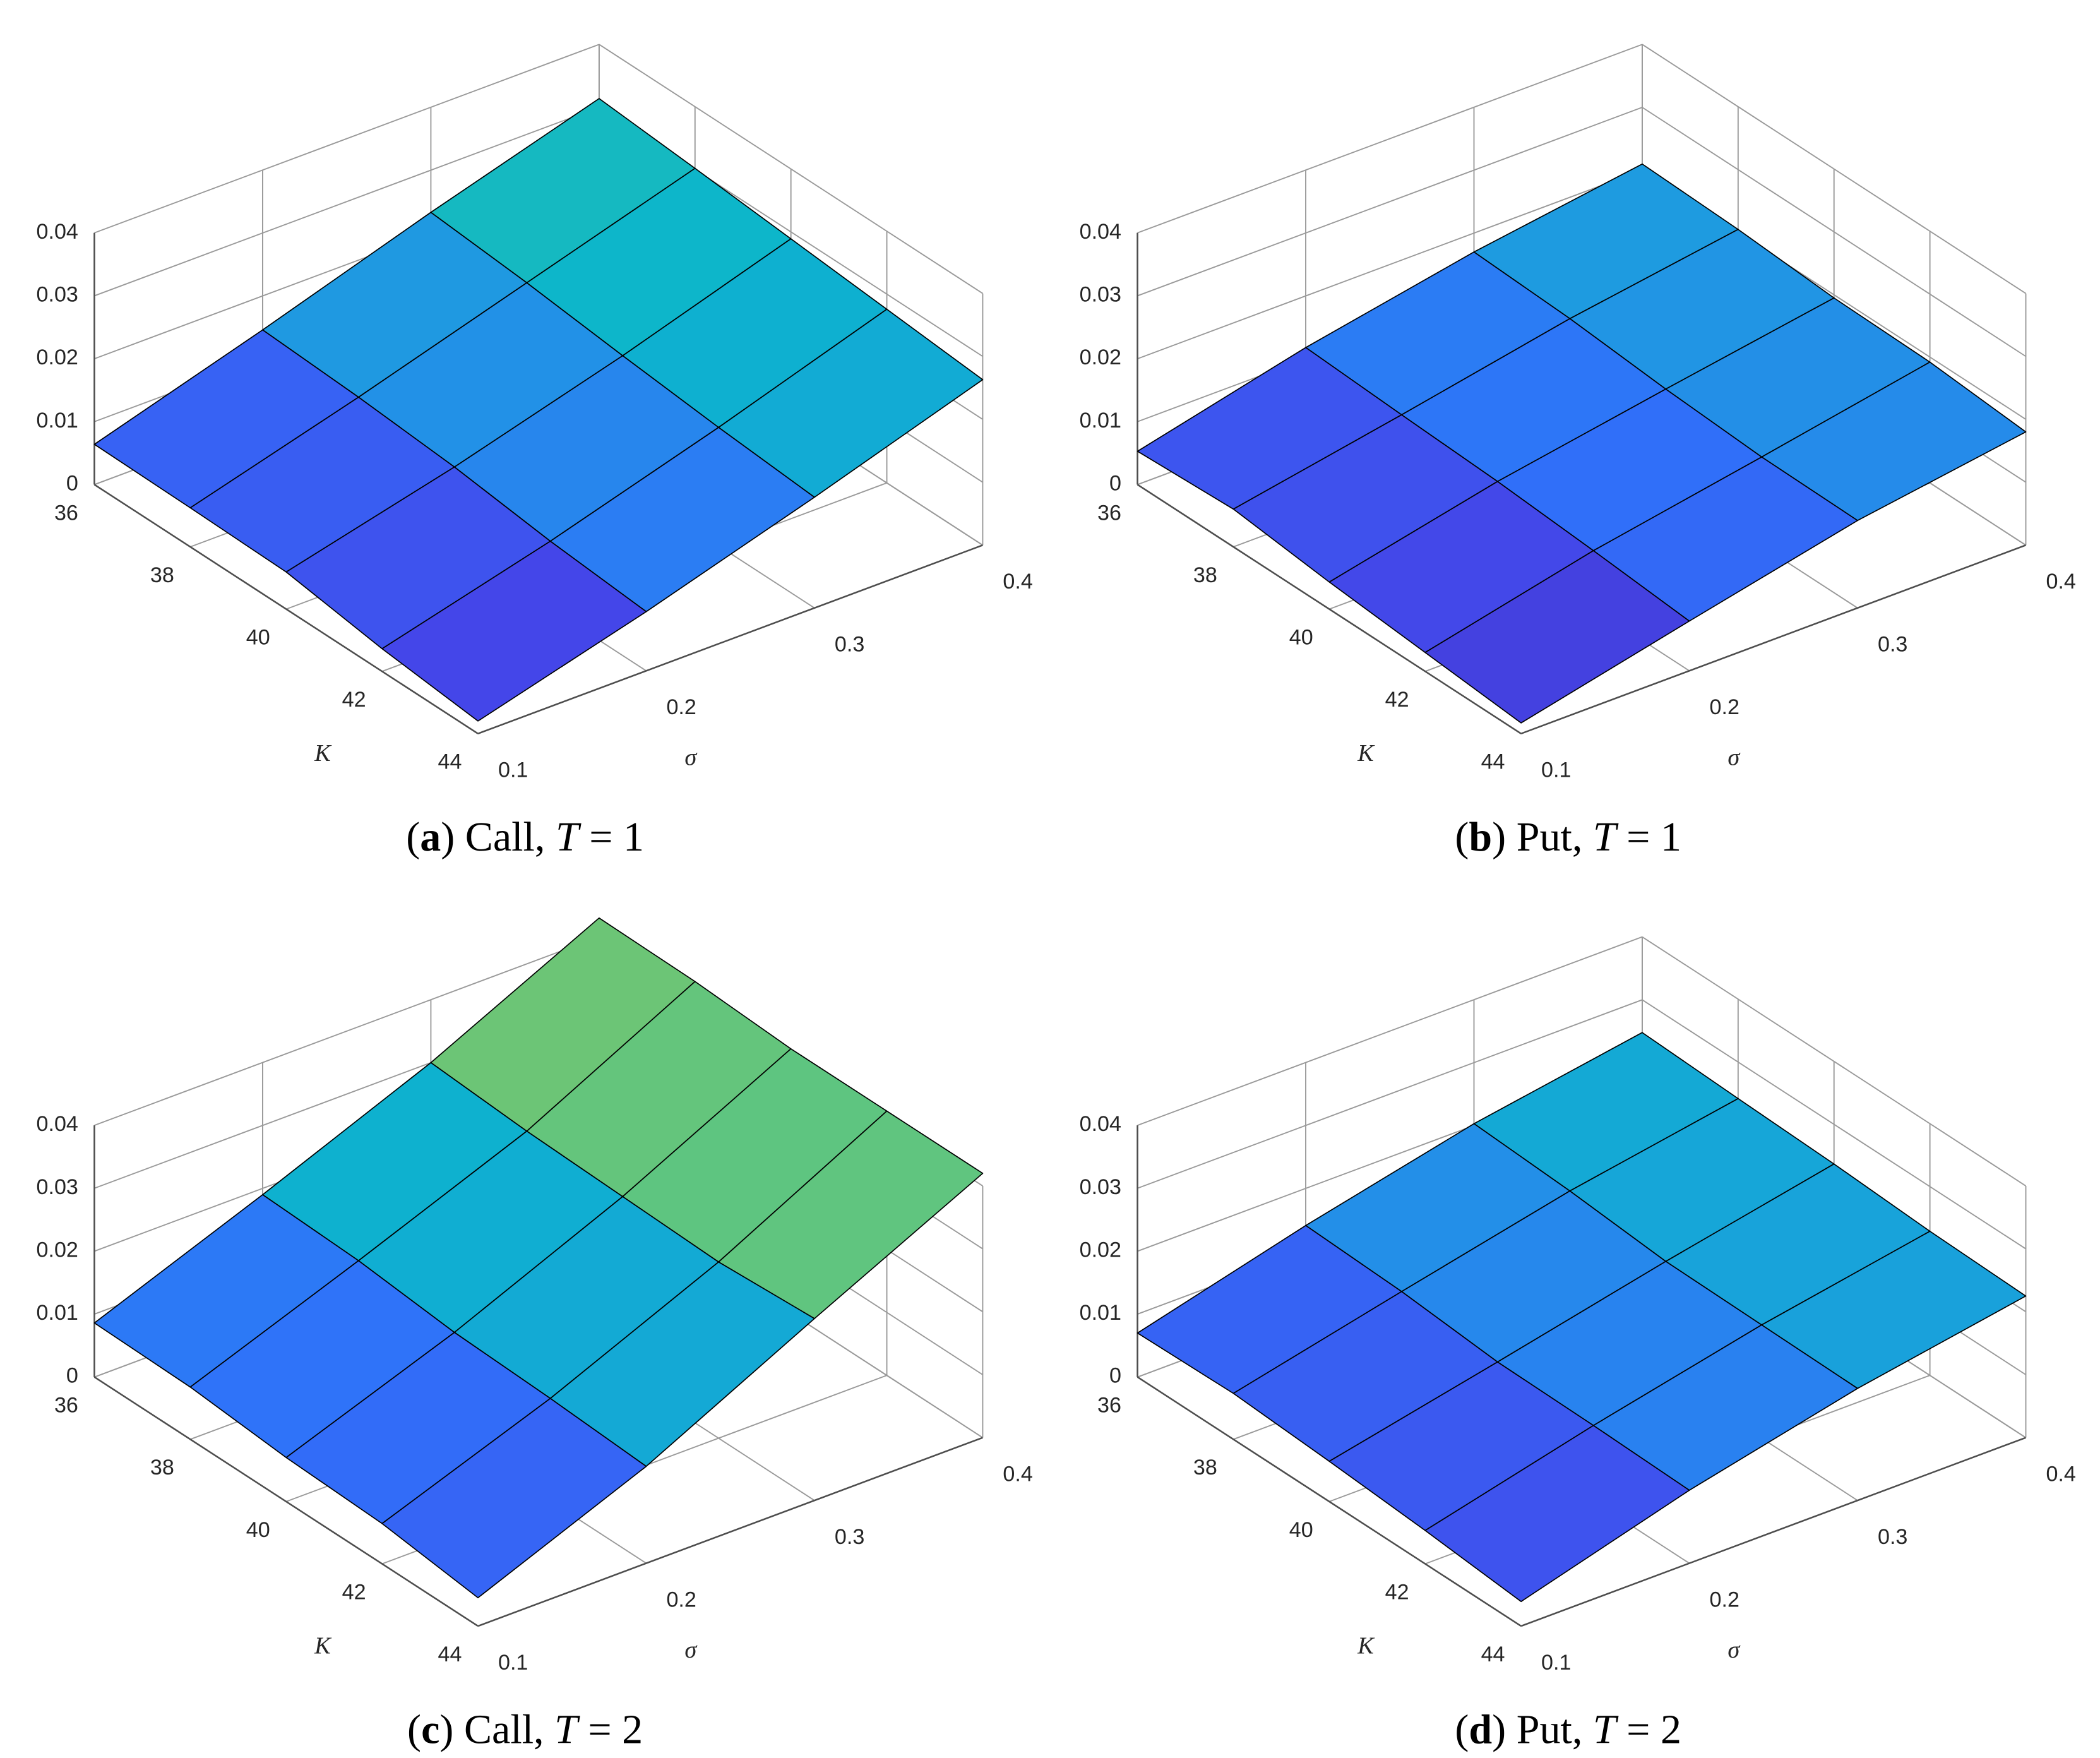  What do you see at coordinates (1648, 1730) in the screenshot?
I see `caption-part: = 2` at bounding box center [1648, 1730].